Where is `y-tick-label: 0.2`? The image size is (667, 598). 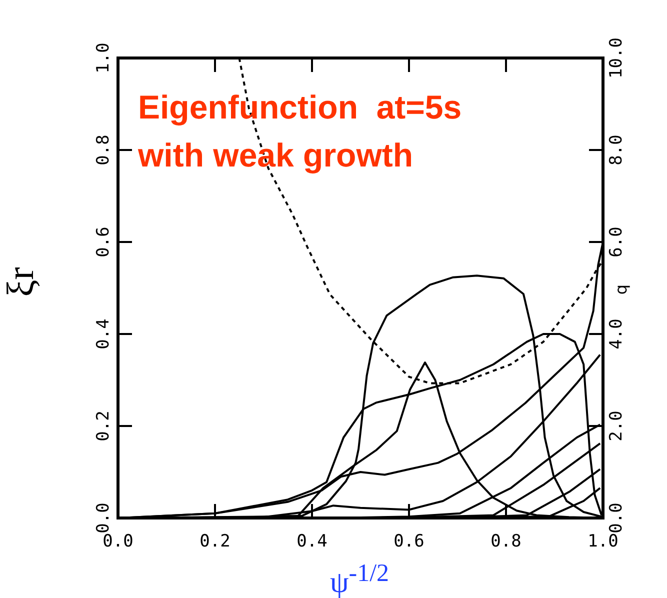
y-tick-label: 0.2 is located at coordinates (103, 426).